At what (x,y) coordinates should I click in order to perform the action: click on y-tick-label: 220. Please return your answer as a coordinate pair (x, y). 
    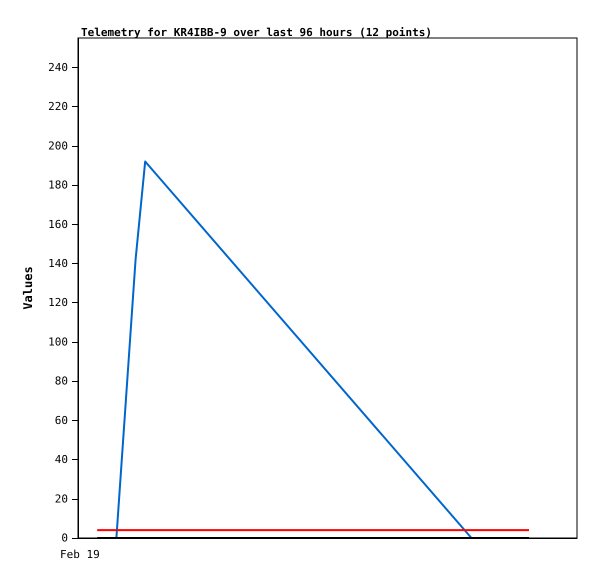
    Looking at the image, I should click on (58, 107).